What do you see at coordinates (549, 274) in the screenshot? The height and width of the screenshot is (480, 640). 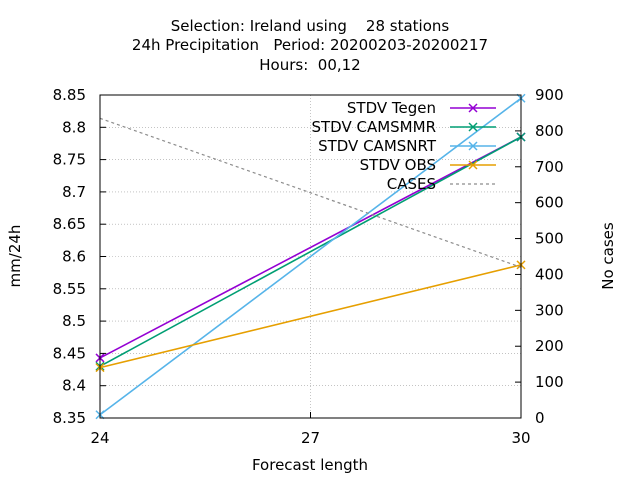 I see `y2-tick-label: 400` at bounding box center [549, 274].